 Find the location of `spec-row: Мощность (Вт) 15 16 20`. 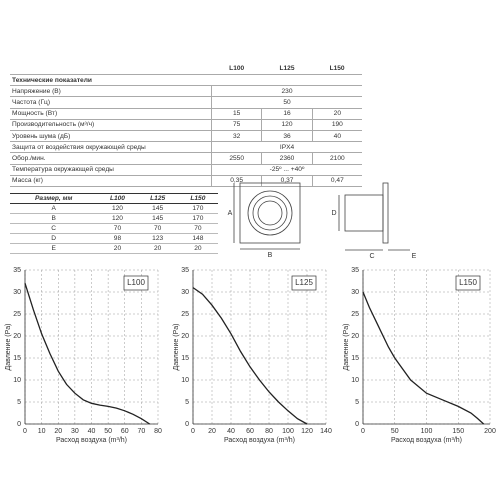

spec-row: Мощность (Вт) 15 16 20 is located at coordinates (186, 114).